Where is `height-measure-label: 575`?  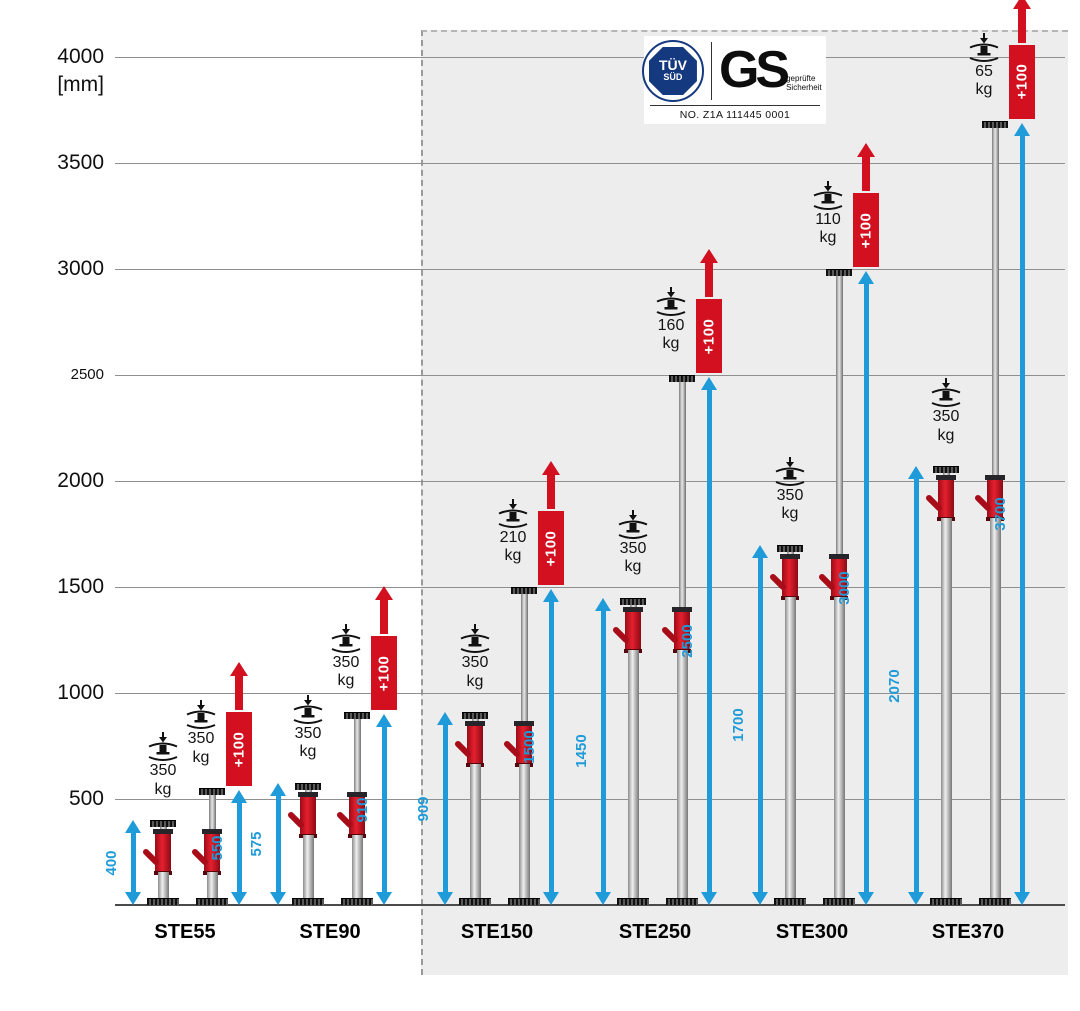
height-measure-label: 575 is located at coordinates (256, 844).